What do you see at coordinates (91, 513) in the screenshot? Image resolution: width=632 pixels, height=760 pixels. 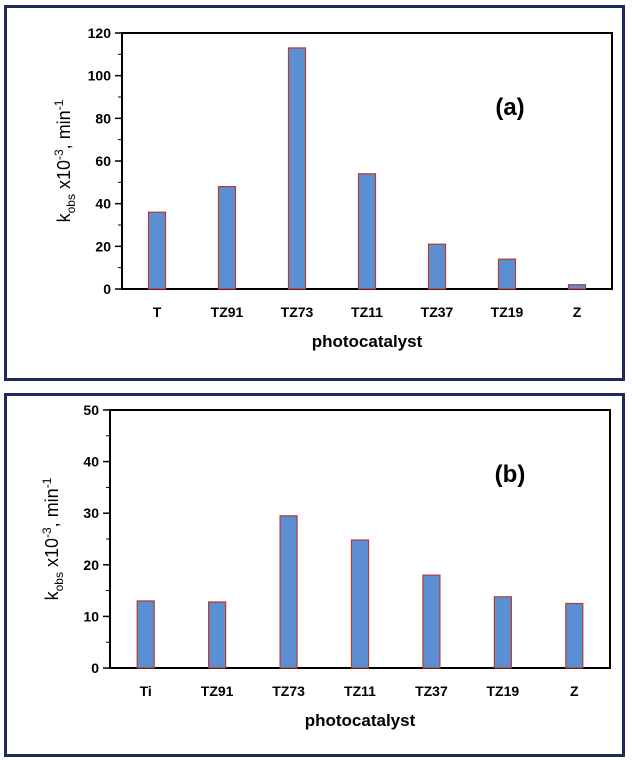 I see `y-tick-label: 30` at bounding box center [91, 513].